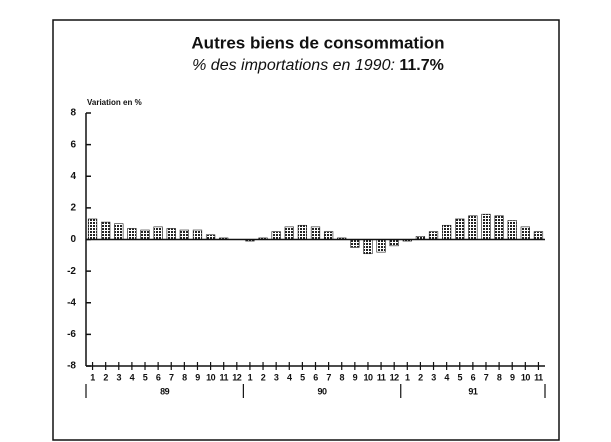  What do you see at coordinates (73, 176) in the screenshot?
I see `y-tick-label: 4` at bounding box center [73, 176].